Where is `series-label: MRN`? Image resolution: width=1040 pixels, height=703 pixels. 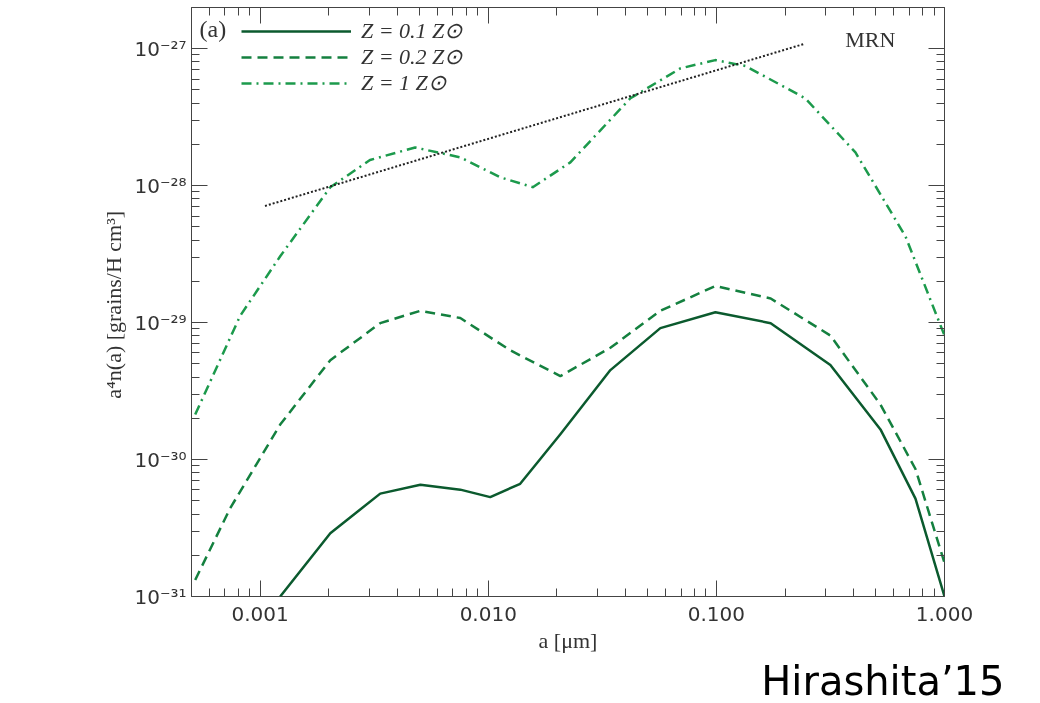 series-label: MRN is located at coordinates (870, 39).